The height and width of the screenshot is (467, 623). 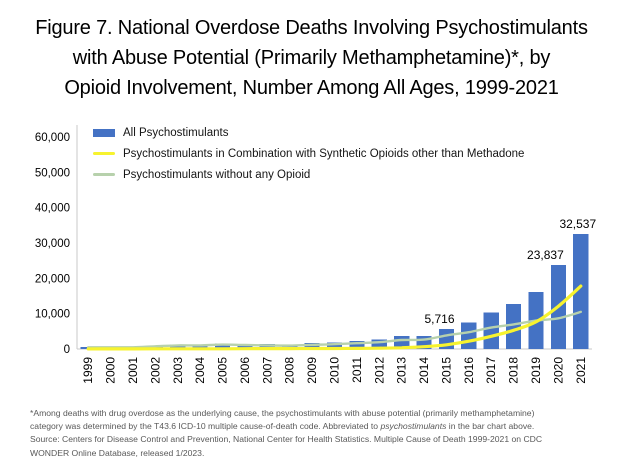 I want to click on x-axis-tick-label-2005: 2005, so click(x=223, y=370).